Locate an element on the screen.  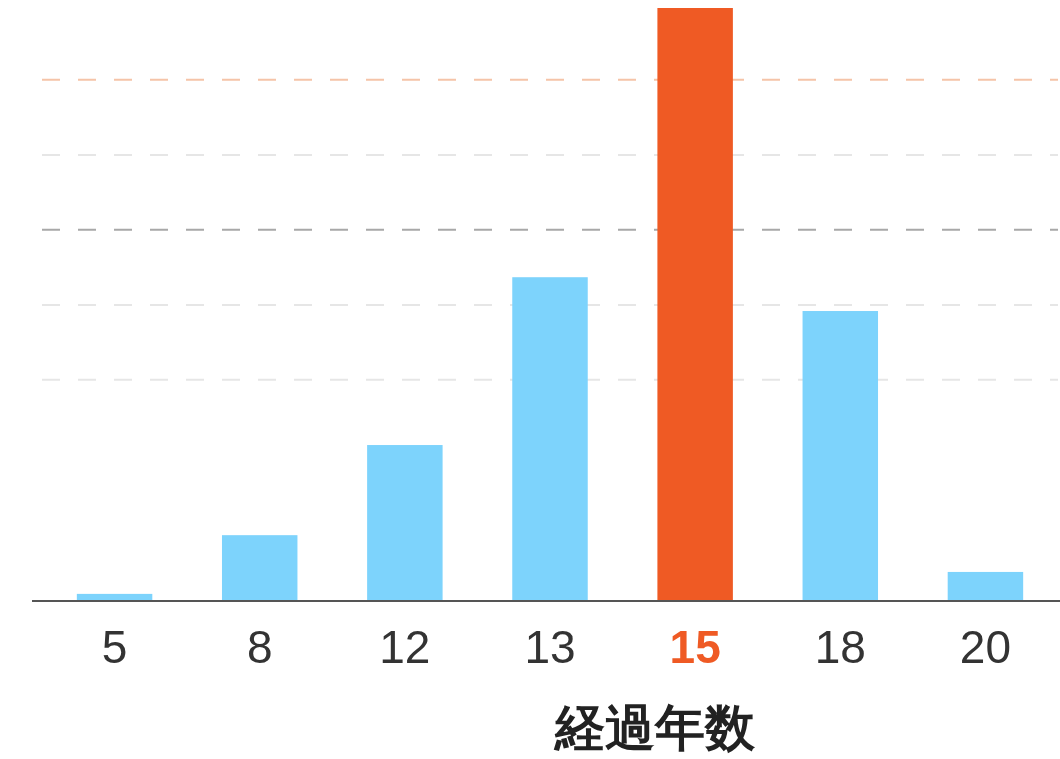
x-tick-label: 15 is located at coordinates (695, 647).